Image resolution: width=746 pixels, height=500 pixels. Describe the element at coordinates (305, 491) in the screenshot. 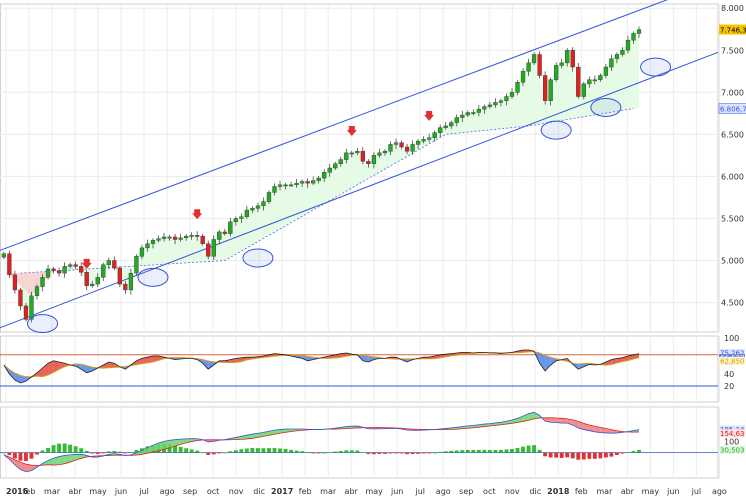

I see `x-tick-label: feb` at that location.